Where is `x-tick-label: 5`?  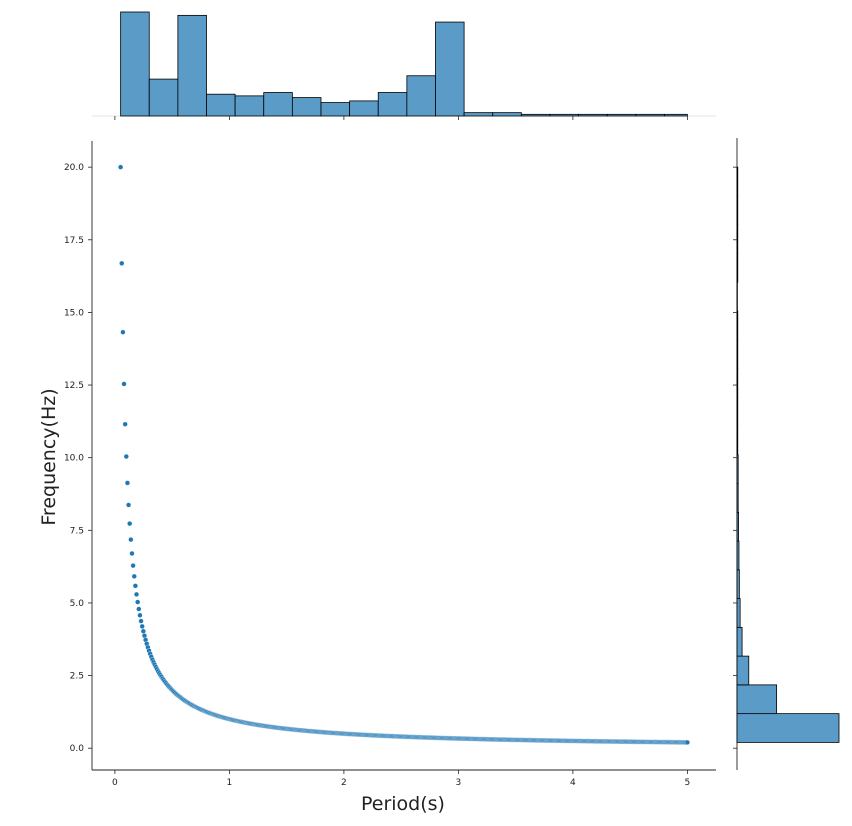 x-tick-label: 5 is located at coordinates (688, 783).